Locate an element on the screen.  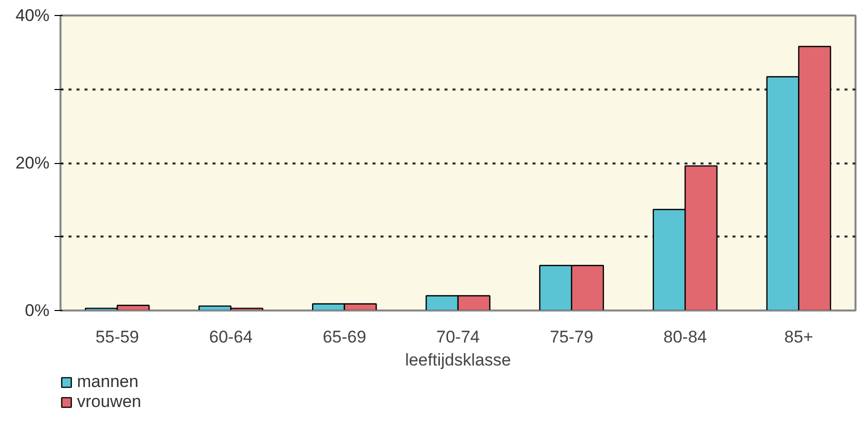
x-tick-label: 60-64 is located at coordinates (231, 337).